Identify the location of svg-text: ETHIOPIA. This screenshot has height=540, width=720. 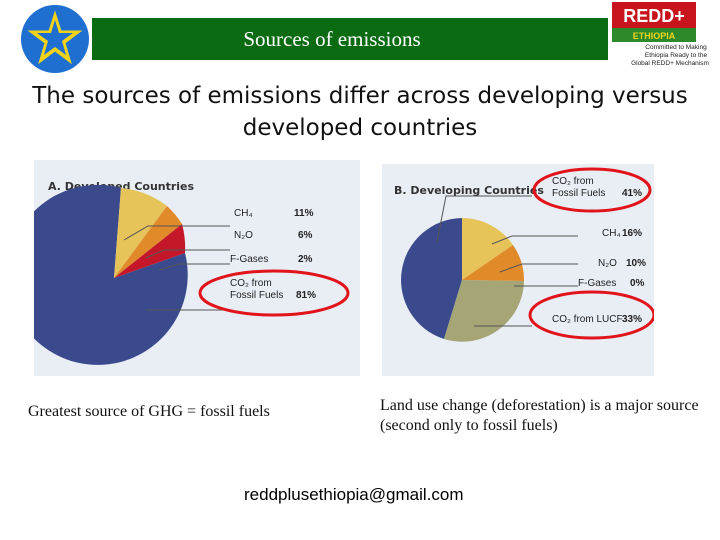
(654, 36).